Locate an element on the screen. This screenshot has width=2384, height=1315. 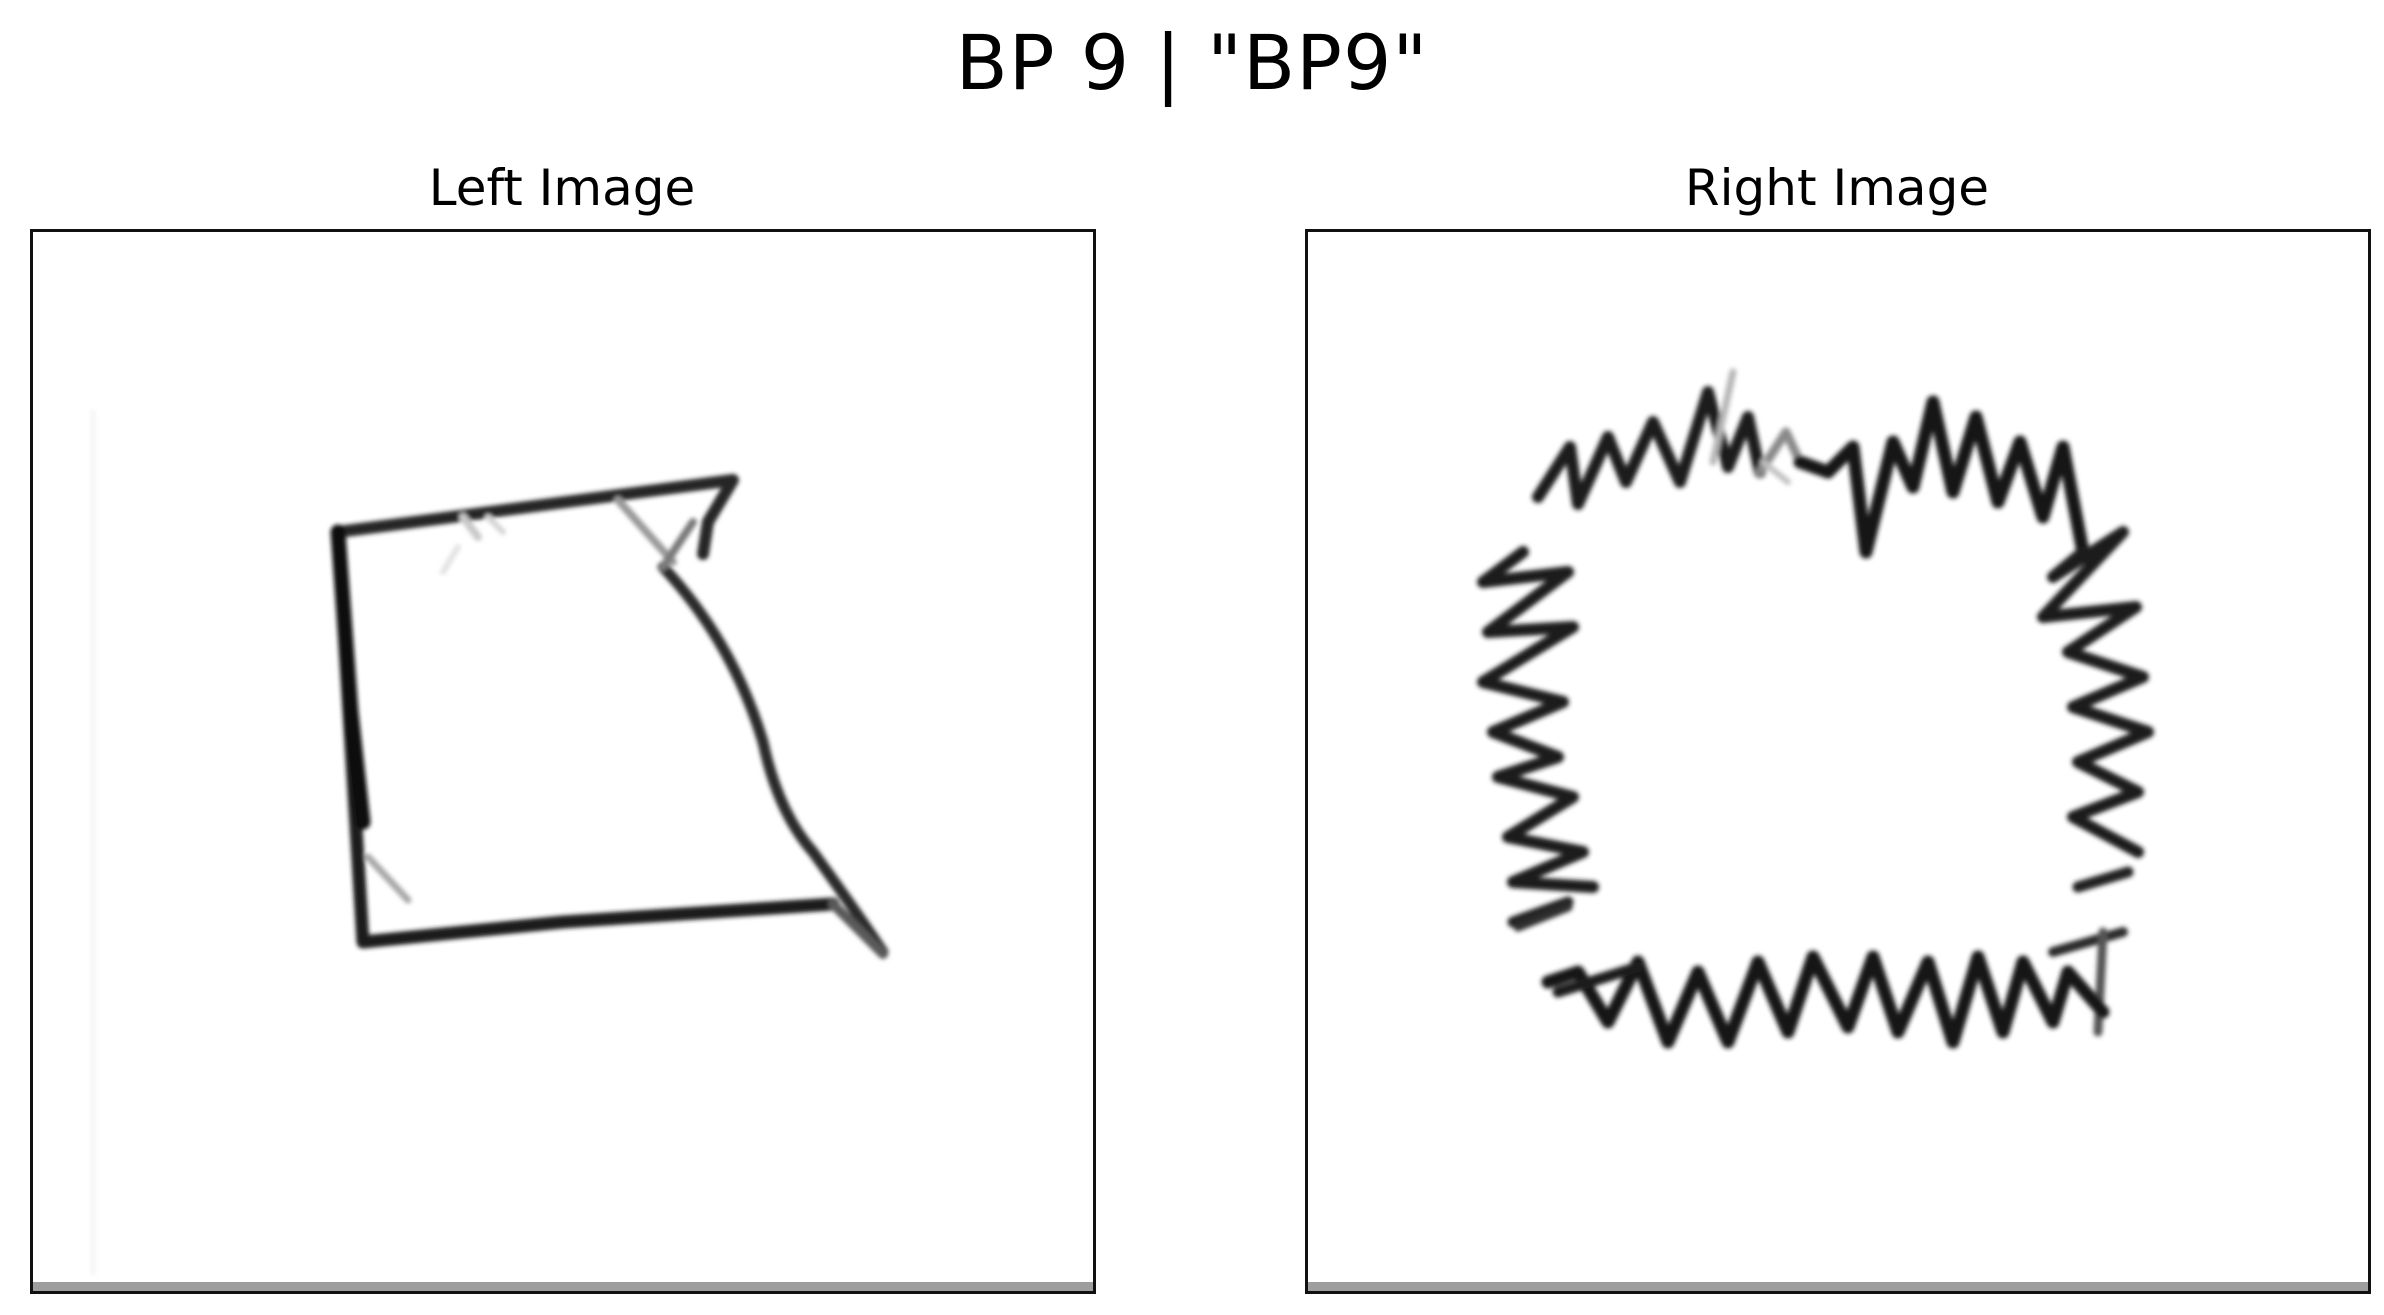
quadrilateral-stroke is located at coordinates (535, 517).